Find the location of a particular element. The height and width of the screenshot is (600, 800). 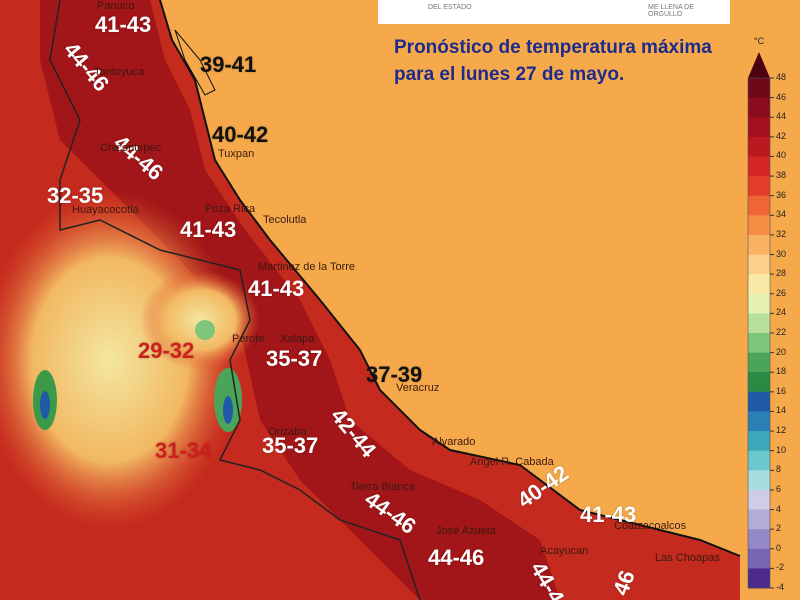

colorbar-tick-label: 8 is located at coordinates (779, 469).